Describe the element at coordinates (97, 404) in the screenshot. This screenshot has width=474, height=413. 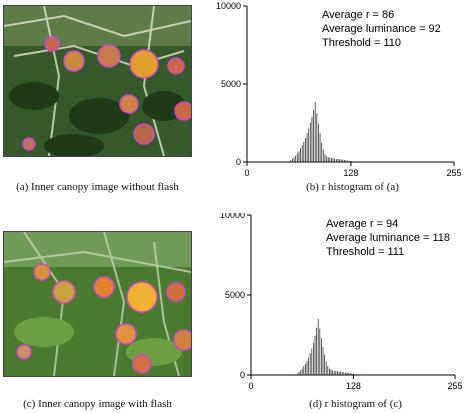
I see `caption-c: (c) Inner canopy image with flash` at that location.